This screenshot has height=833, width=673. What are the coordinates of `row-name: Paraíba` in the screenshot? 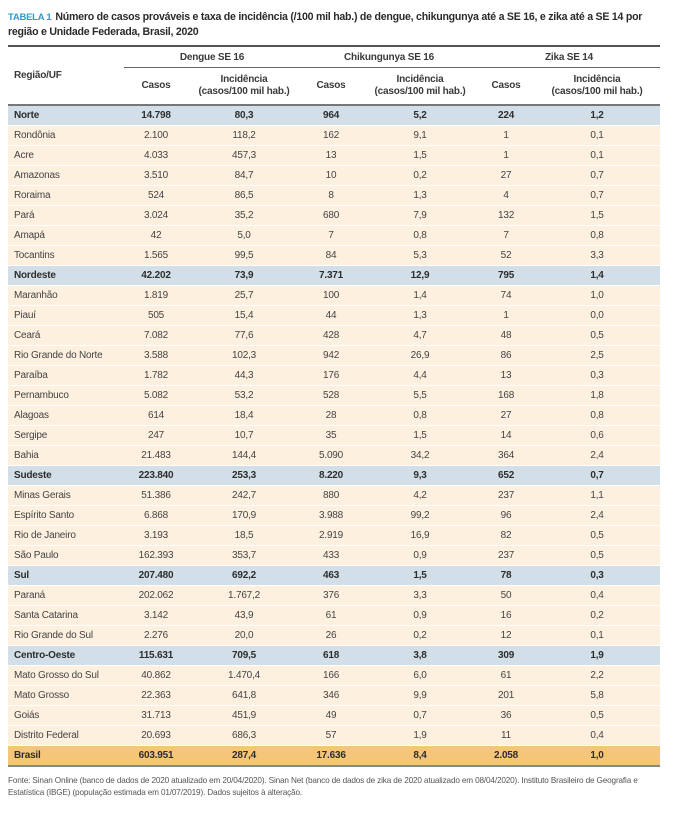 It's located at (66, 375).